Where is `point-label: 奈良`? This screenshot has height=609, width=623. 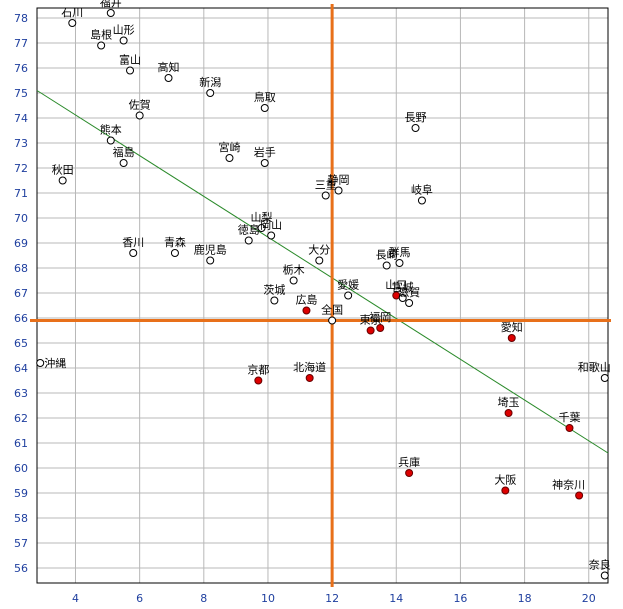
point-label: 奈良 is located at coordinates (600, 565).